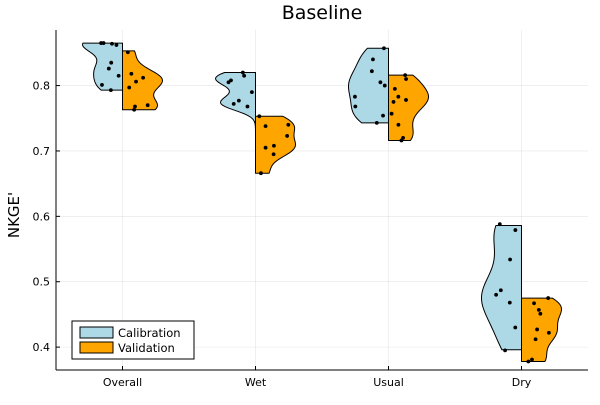  What do you see at coordinates (409, 107) in the screenshot?
I see `violin-validation-usual` at bounding box center [409, 107].